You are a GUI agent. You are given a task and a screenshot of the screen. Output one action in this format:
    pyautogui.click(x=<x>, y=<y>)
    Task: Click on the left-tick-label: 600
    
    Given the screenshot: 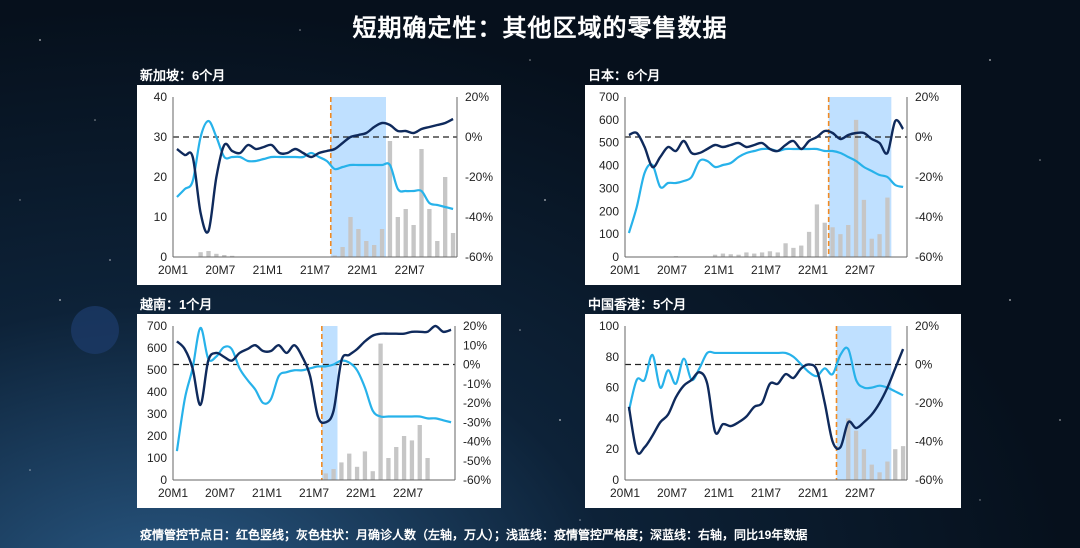 What is the action you would take?
    pyautogui.click(x=157, y=348)
    